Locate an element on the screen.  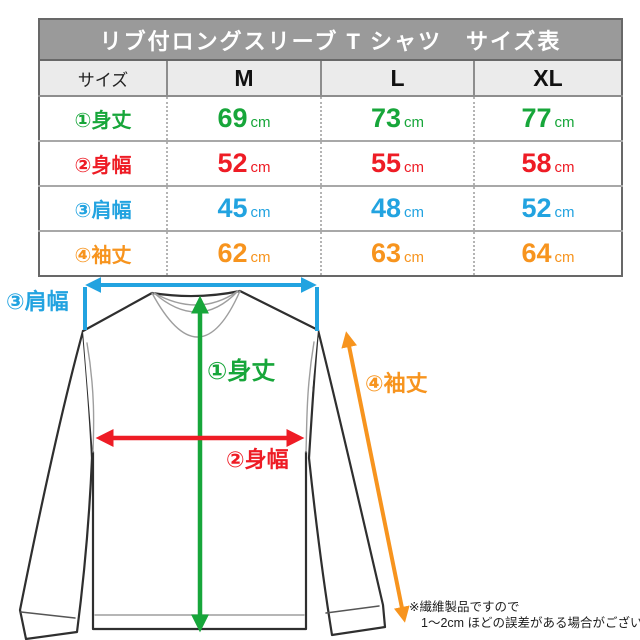
col-header-m: M is located at coordinates (243, 78).